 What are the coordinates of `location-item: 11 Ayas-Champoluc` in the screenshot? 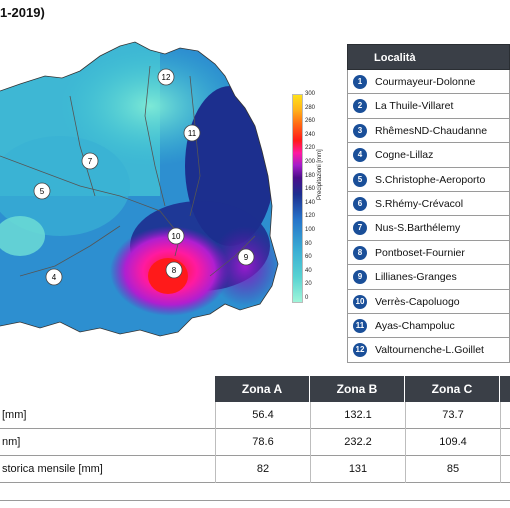 It's located at (428, 326).